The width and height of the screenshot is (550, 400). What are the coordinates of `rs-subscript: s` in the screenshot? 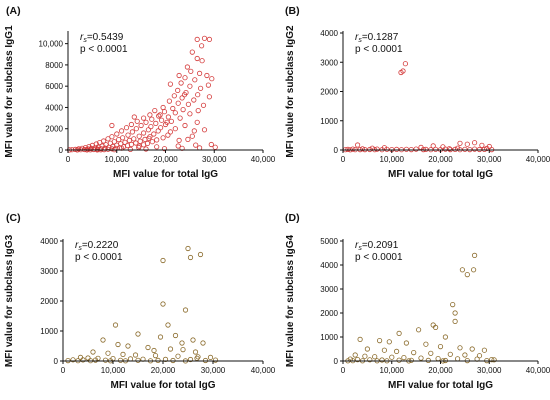 It's located at (80, 248).